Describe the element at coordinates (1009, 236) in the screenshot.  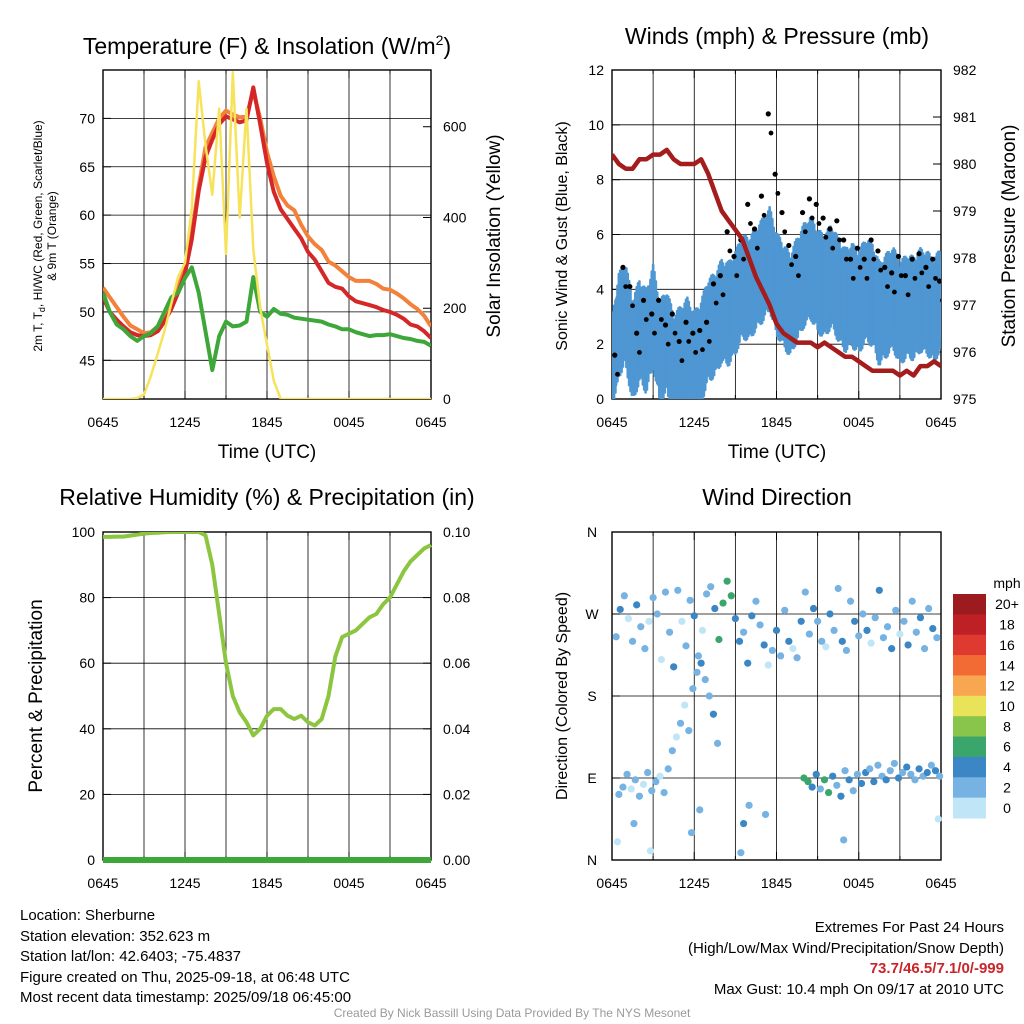
I see `wind-ylabel-right: Station Pressure (Maroon)` at that location.